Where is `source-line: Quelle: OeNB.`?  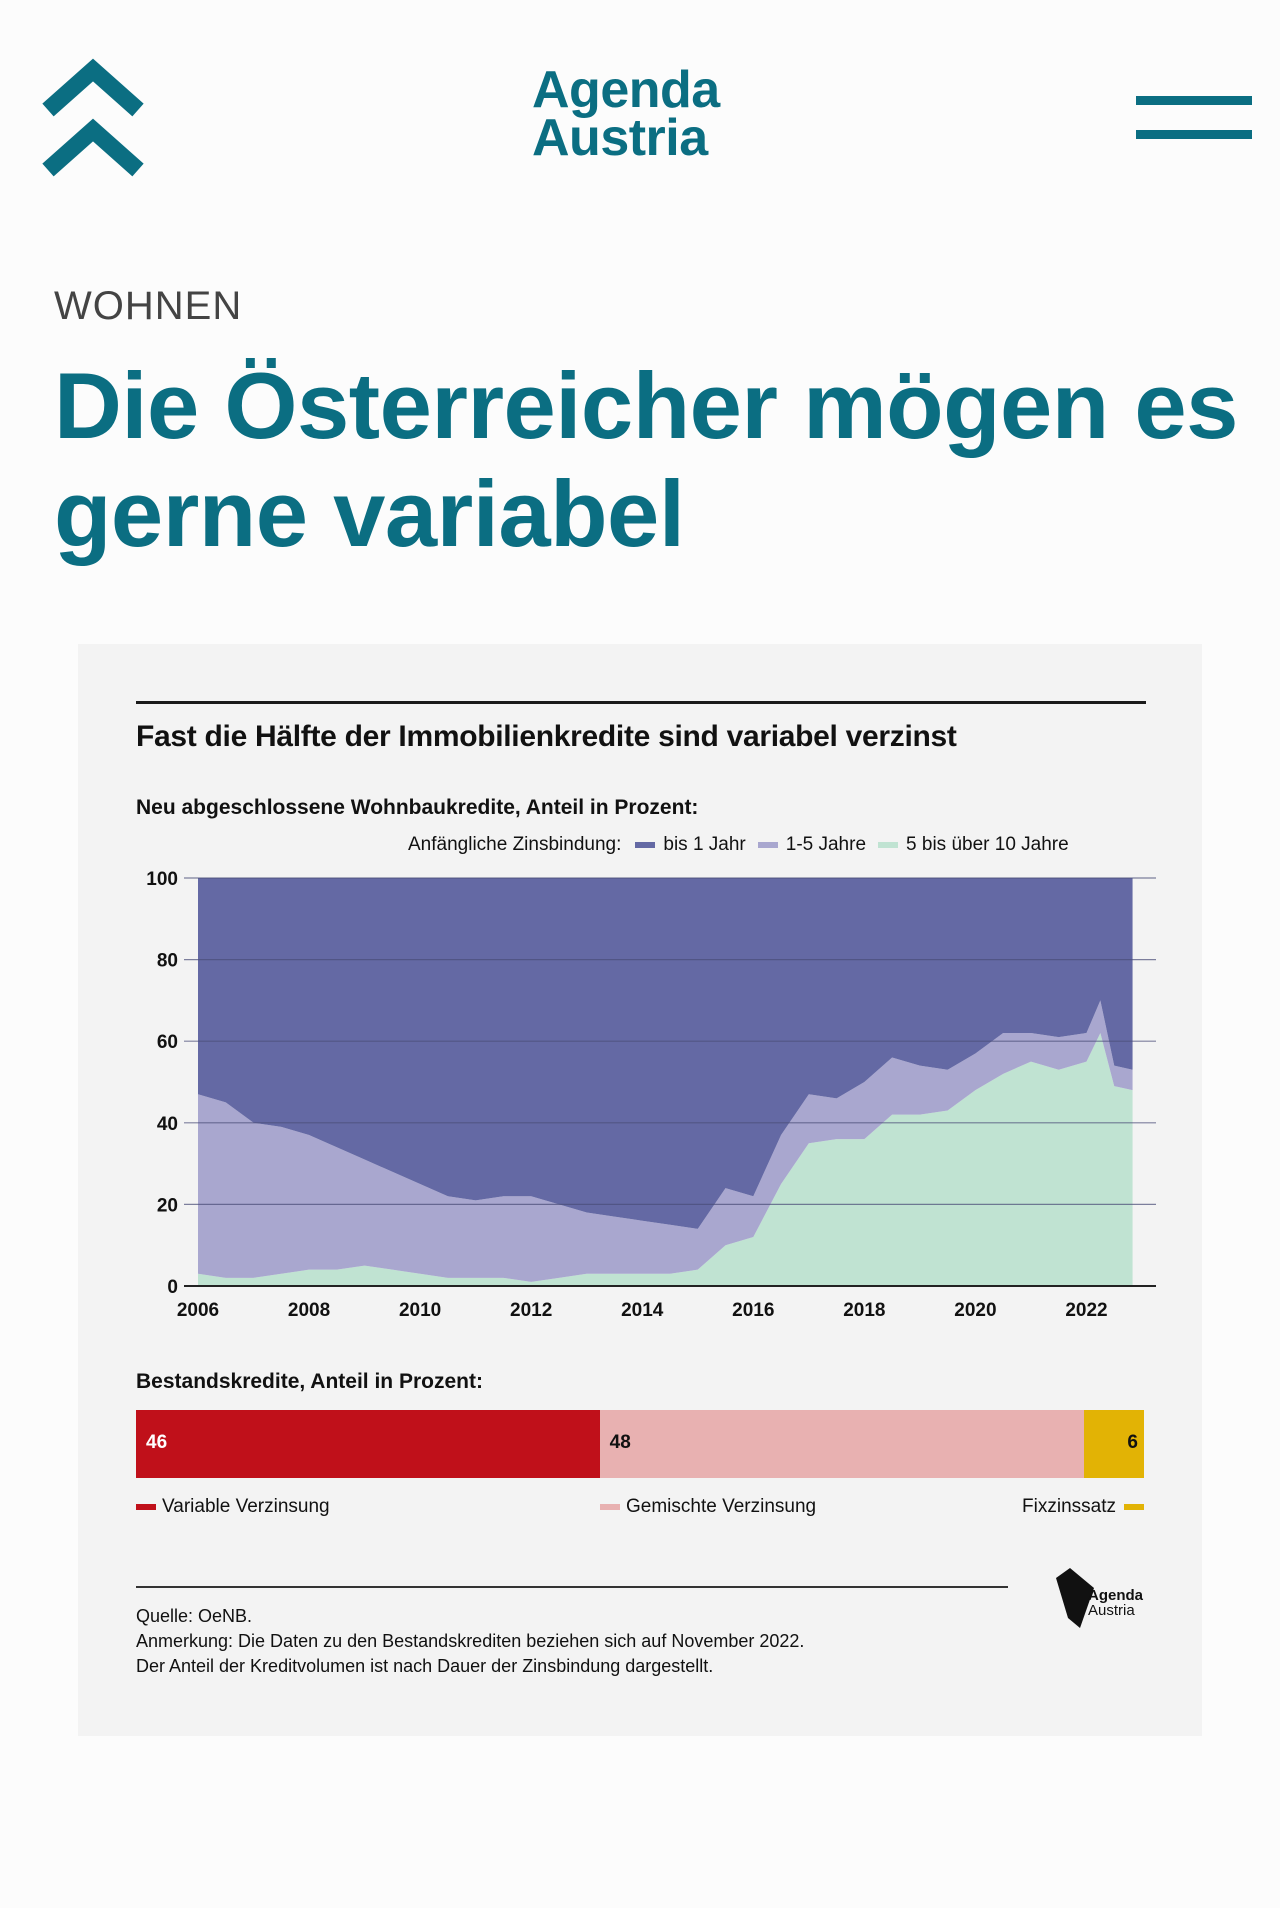 source-line: Quelle: OeNB. is located at coordinates (194, 1616).